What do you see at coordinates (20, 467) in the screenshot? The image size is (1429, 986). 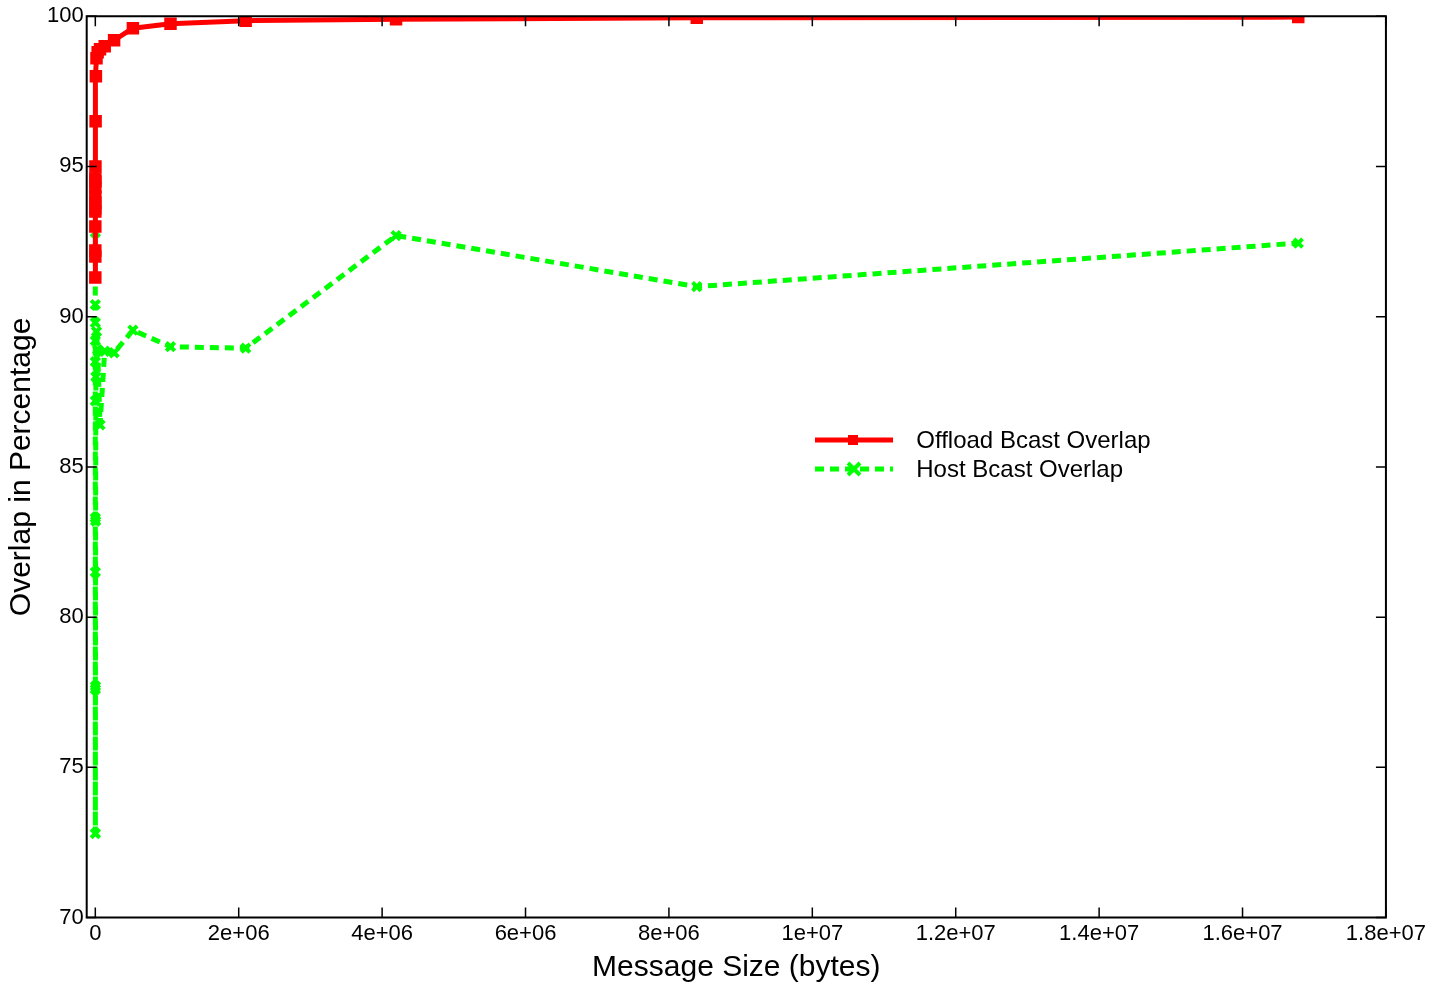 I see `y-axis-title: Overlap in Percentage` at bounding box center [20, 467].